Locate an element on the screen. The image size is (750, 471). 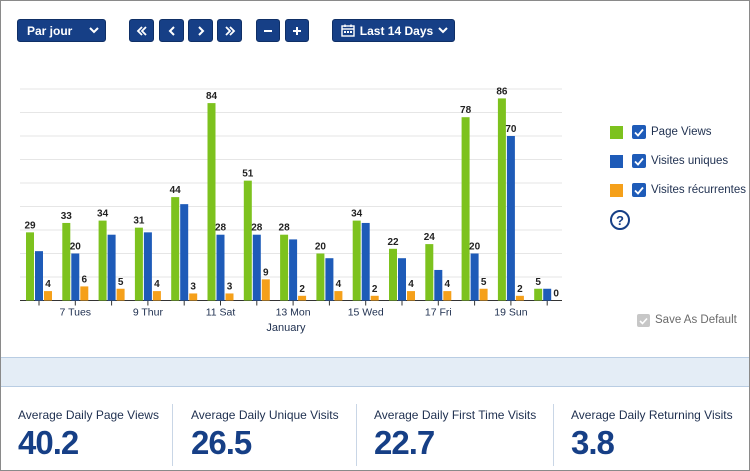
data-label: 28 is located at coordinates (285, 228).